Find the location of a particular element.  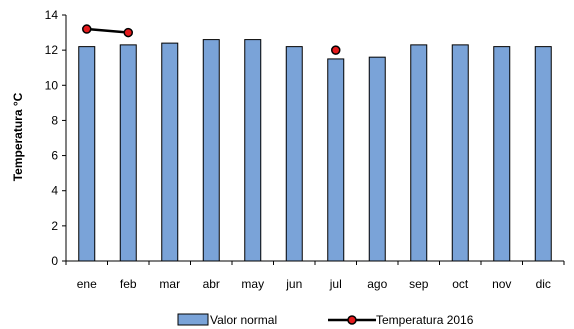

legend: Valor normal Temperatura 2016 is located at coordinates (325, 320).